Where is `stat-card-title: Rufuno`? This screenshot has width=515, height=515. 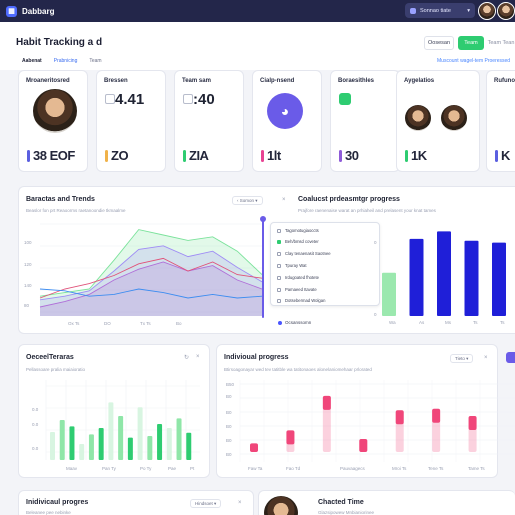 stat-card-title: Rufuno is located at coordinates (504, 81).